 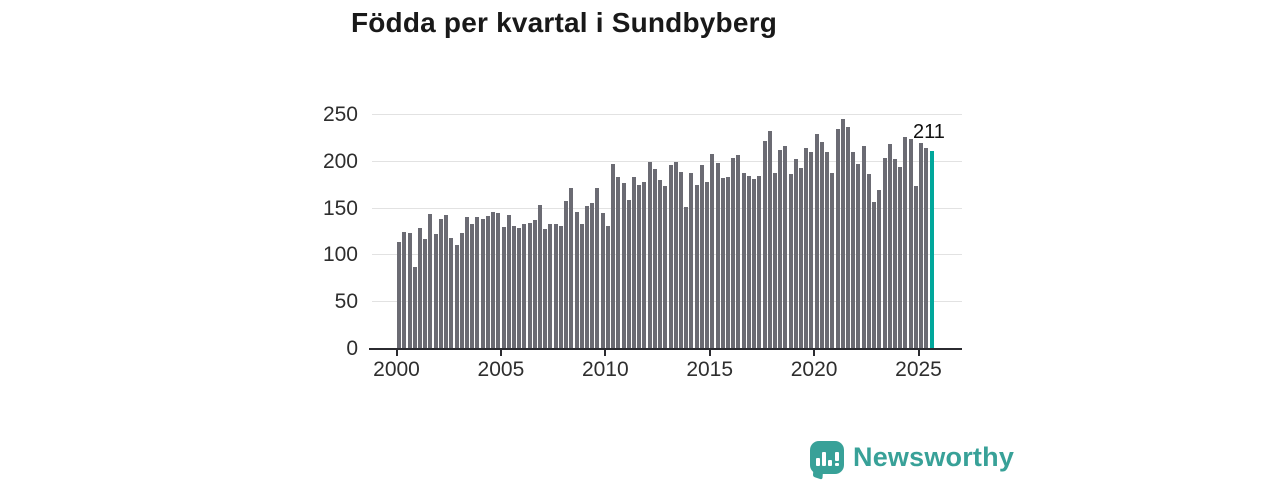 What do you see at coordinates (934, 457) in the screenshot?
I see `newsworthy-logo-text: Newsworthy` at bounding box center [934, 457].